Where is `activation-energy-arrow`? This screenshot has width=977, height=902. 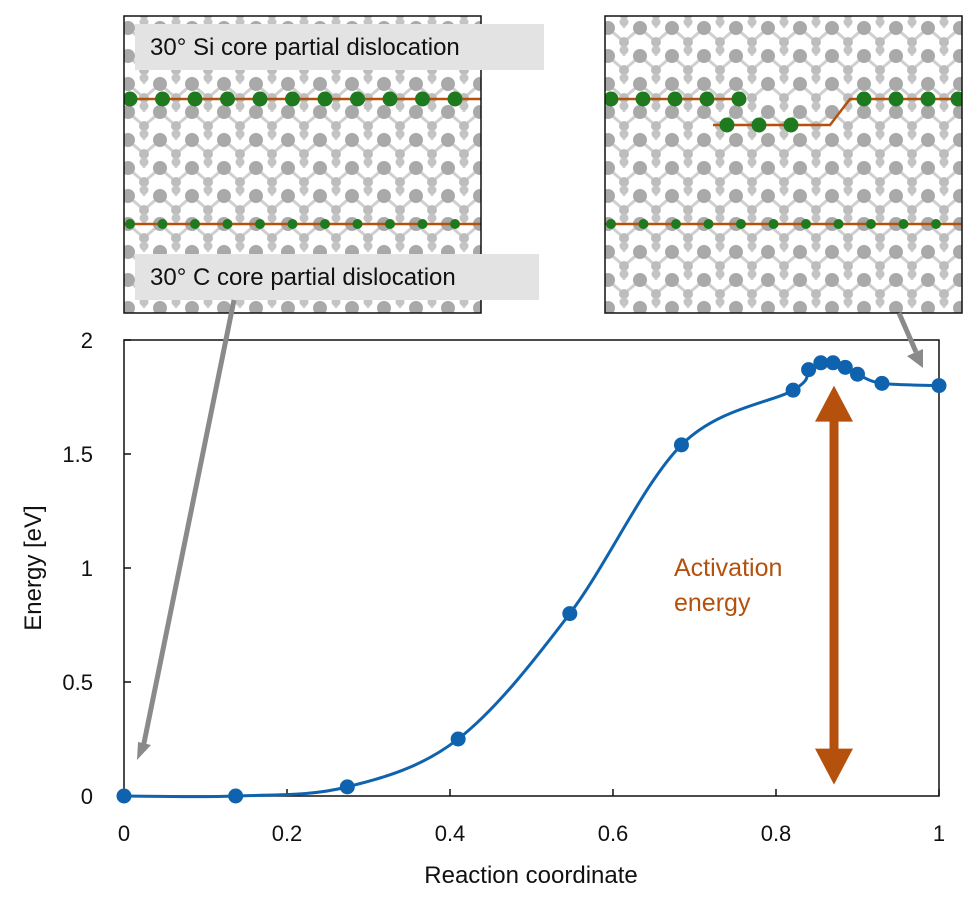
activation-energy-arrow is located at coordinates (834, 585).